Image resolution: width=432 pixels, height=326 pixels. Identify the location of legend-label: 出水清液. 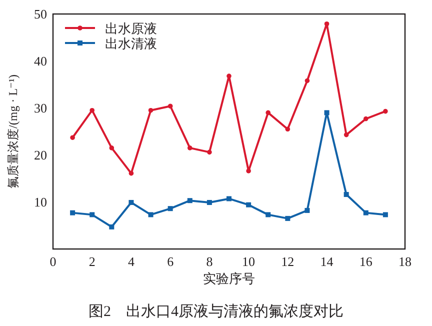
(131, 43).